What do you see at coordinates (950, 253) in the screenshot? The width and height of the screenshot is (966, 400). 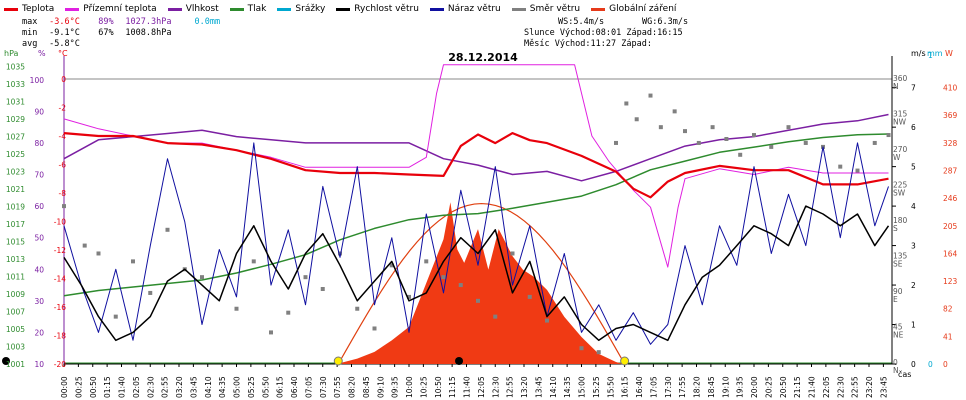 I see `radiation-tick: 164` at bounding box center [950, 253].